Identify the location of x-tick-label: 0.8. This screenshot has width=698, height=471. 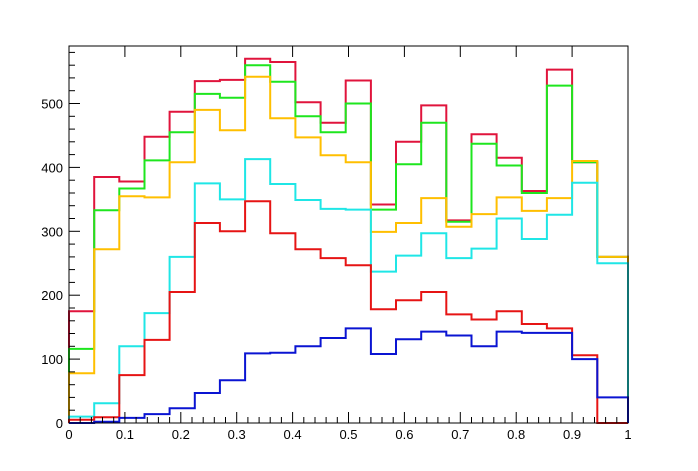
(516, 434).